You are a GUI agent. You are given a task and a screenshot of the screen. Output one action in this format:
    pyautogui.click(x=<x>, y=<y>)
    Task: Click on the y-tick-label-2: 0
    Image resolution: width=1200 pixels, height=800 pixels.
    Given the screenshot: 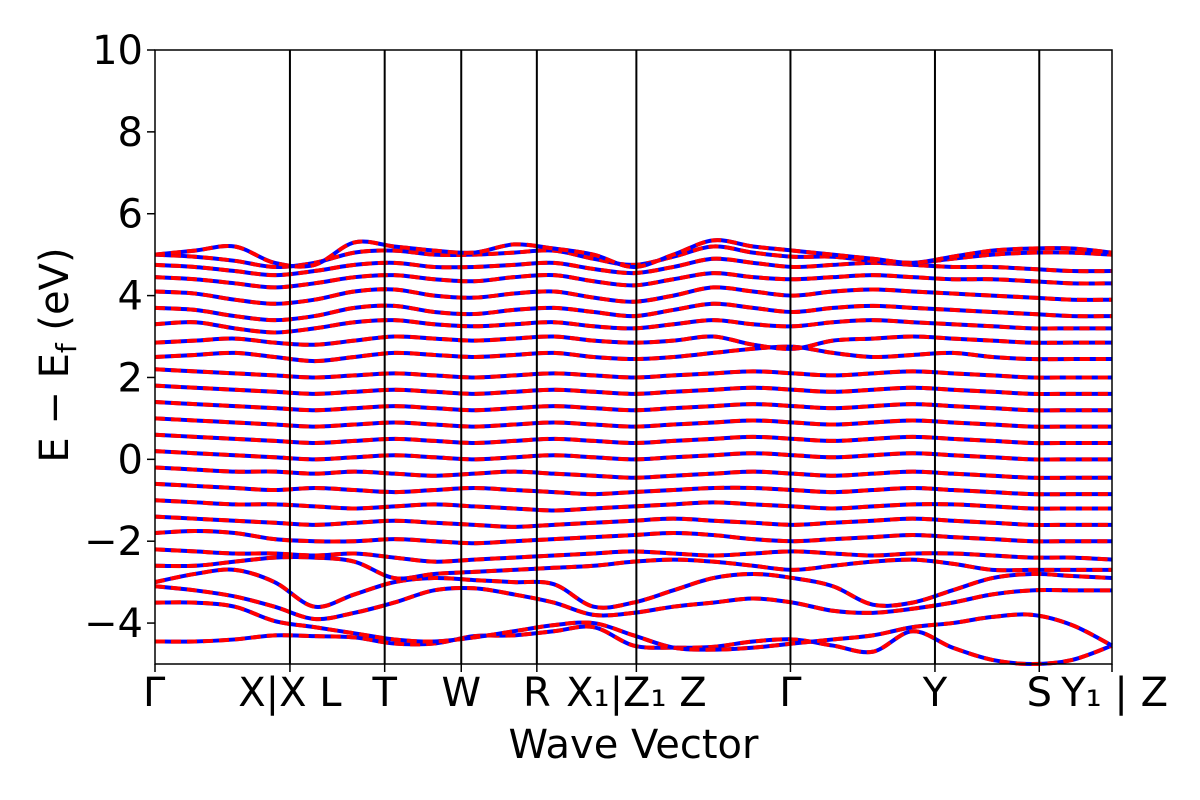 What is the action you would take?
    pyautogui.click(x=130, y=460)
    